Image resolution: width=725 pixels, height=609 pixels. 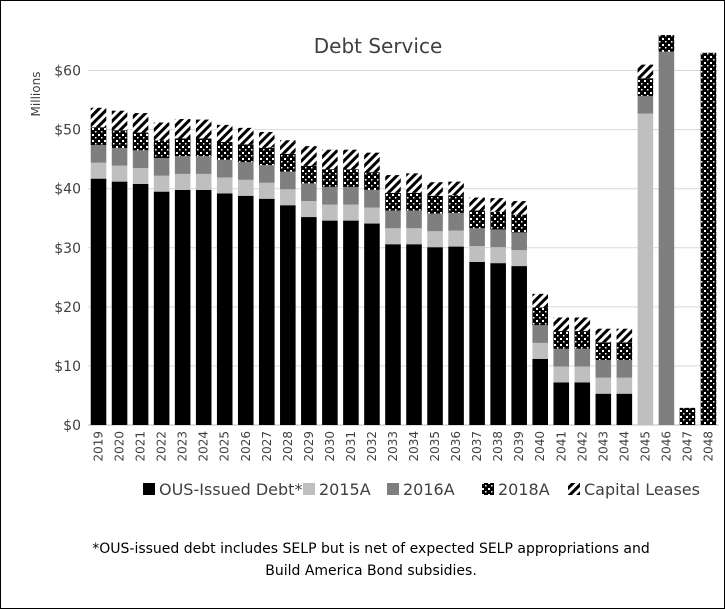 I want to click on x-tick-label: 2035, so click(x=435, y=446).